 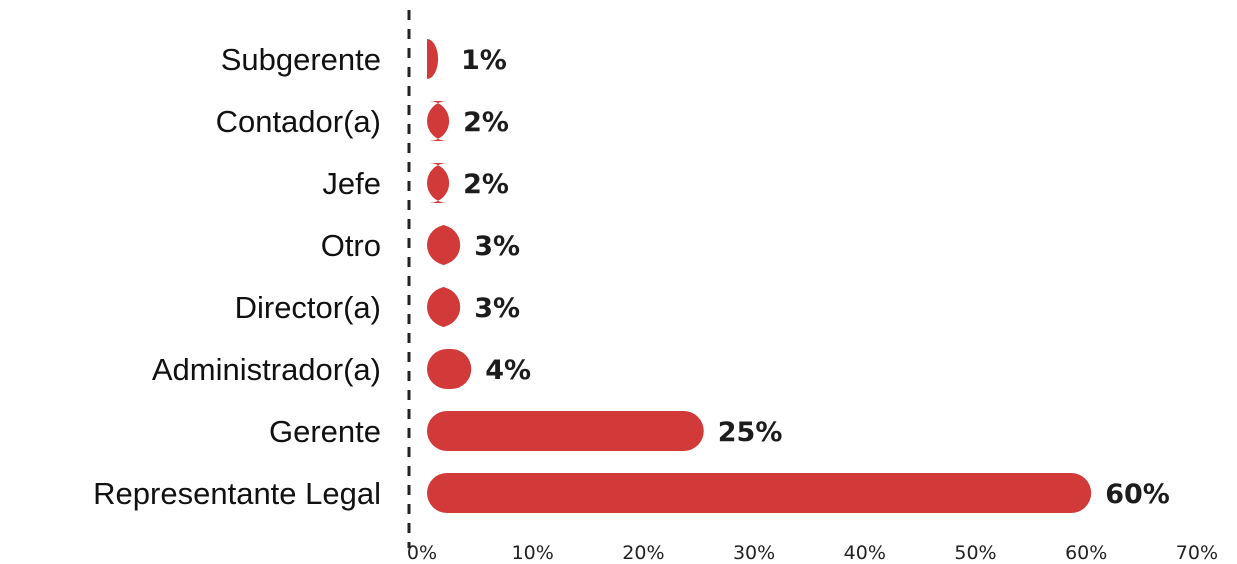 What do you see at coordinates (433, 59) in the screenshot?
I see `bar-subgerente` at bounding box center [433, 59].